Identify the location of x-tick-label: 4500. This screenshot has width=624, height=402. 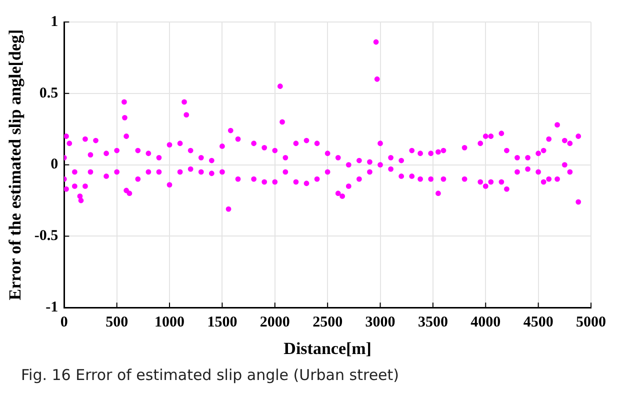
(538, 322).